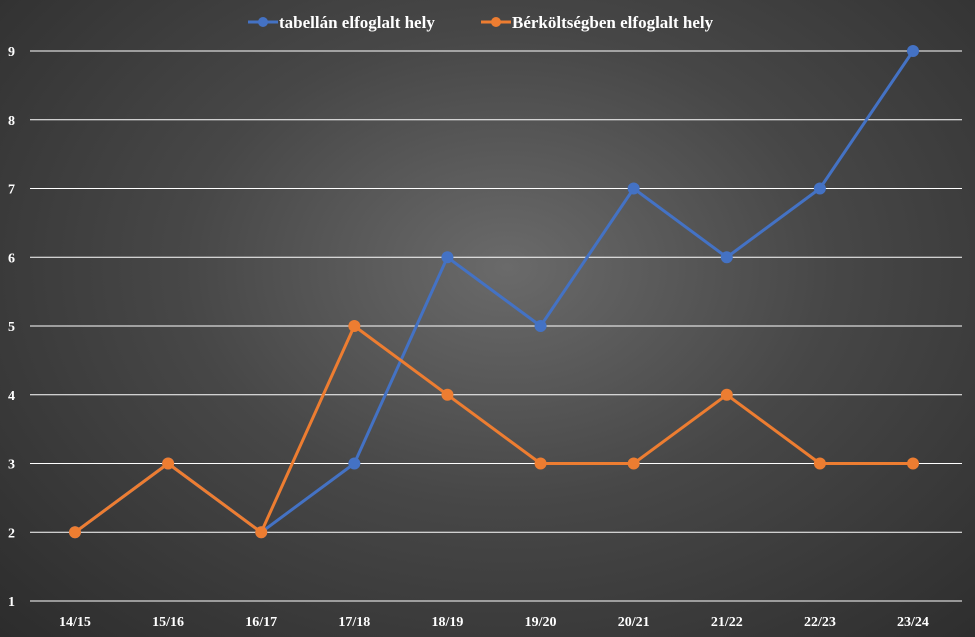  I want to click on y-tick-label: 6, so click(11, 258).